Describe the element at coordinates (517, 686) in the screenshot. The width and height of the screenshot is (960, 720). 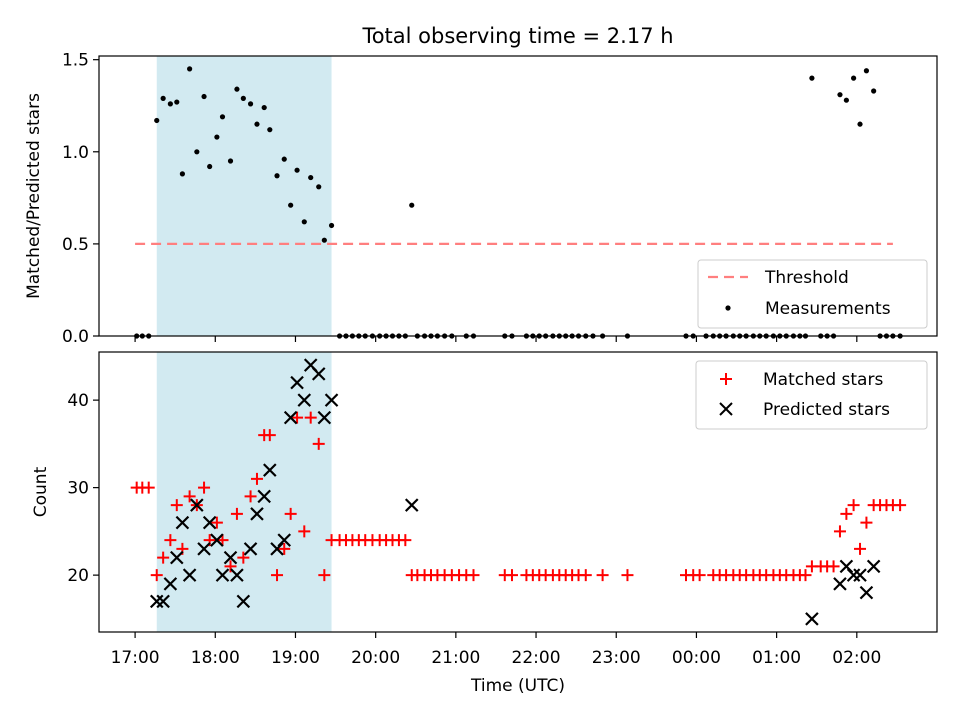
I see `x-axis-label: Time (UTC)` at that location.